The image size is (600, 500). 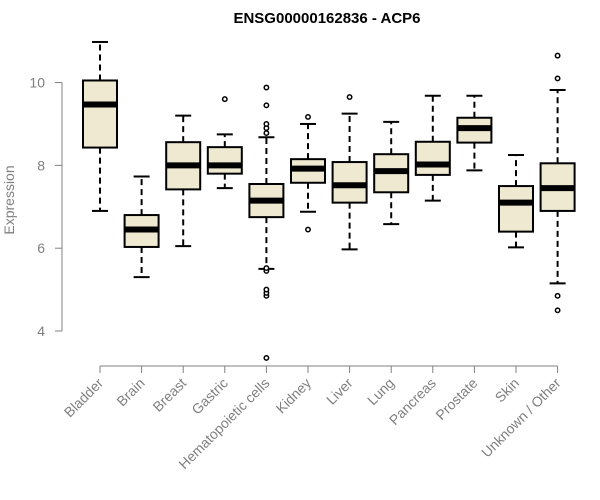 What do you see at coordinates (169, 395) in the screenshot?
I see `x-tick-label: Breast` at bounding box center [169, 395].